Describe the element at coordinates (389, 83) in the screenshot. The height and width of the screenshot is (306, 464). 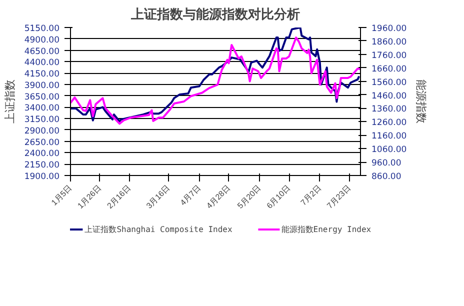
I see `y2-tick-label: 1560.00` at that location.